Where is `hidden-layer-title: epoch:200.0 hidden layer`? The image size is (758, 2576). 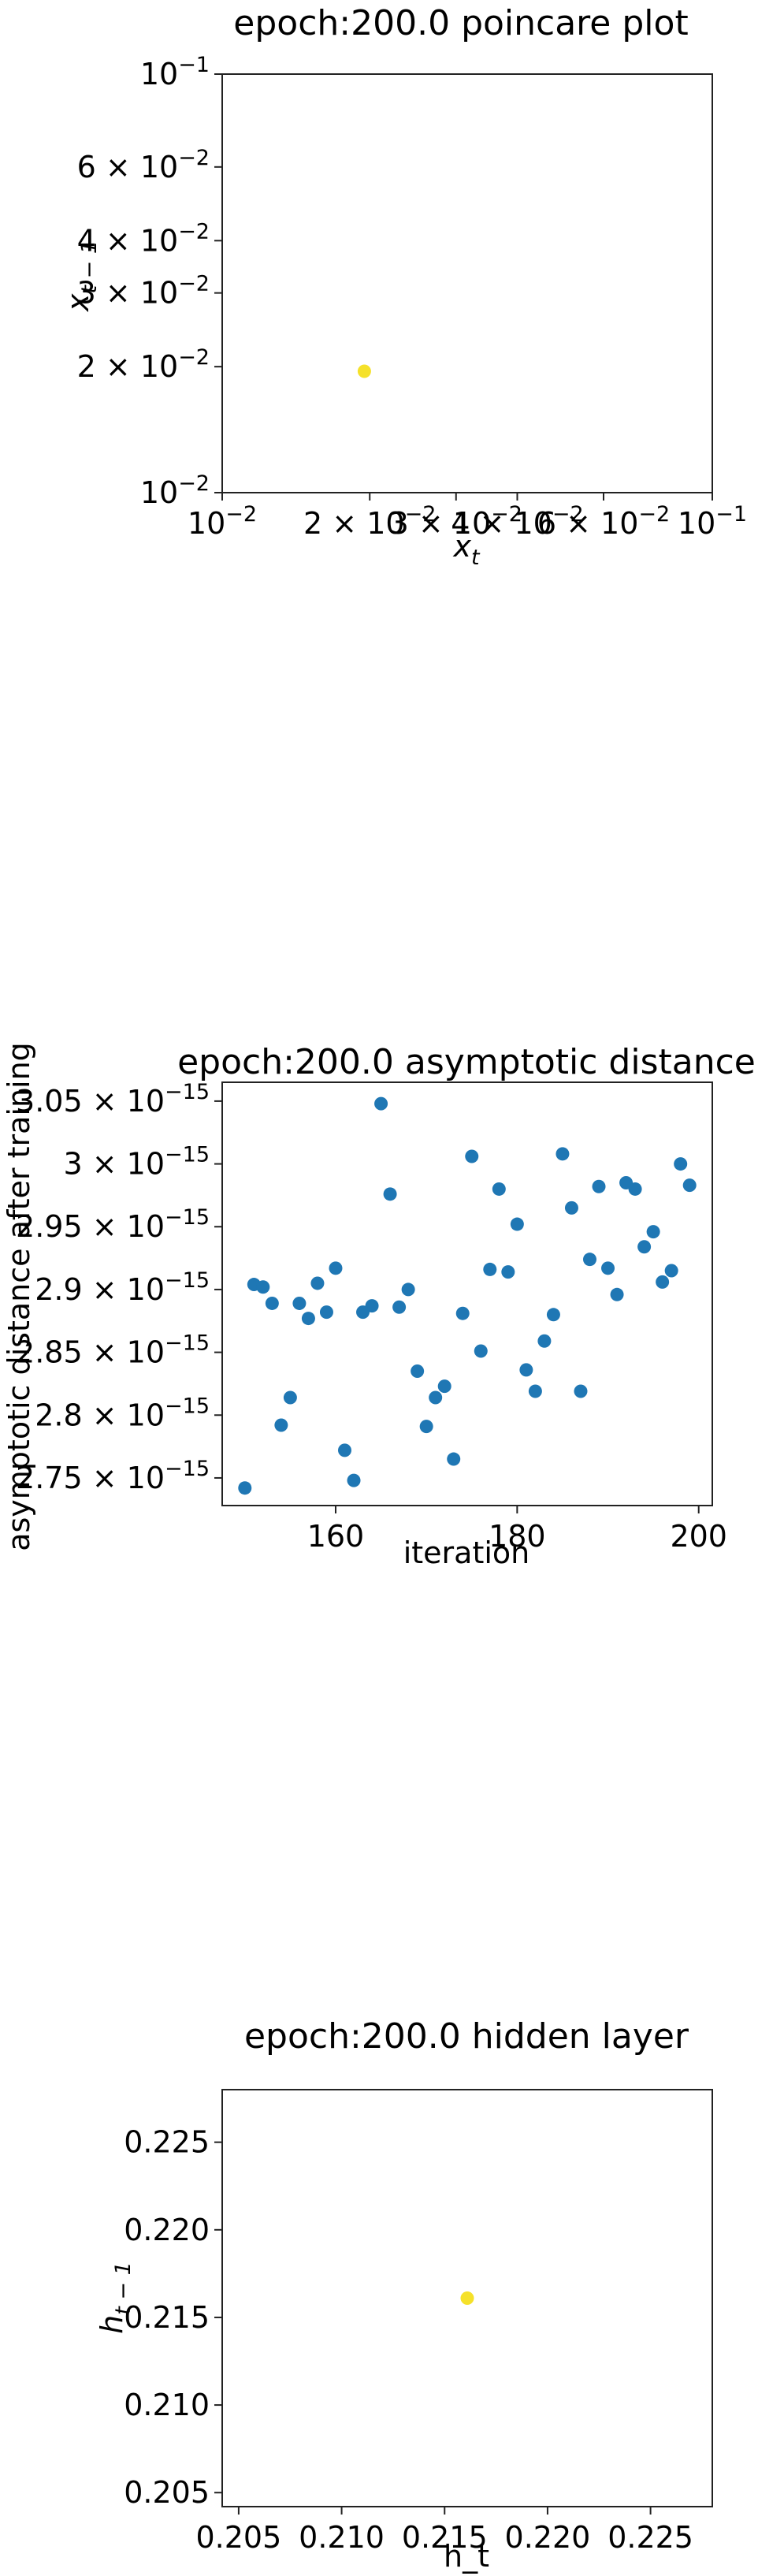 hidden-layer-title: epoch:200.0 hidden layer is located at coordinates (467, 2036).